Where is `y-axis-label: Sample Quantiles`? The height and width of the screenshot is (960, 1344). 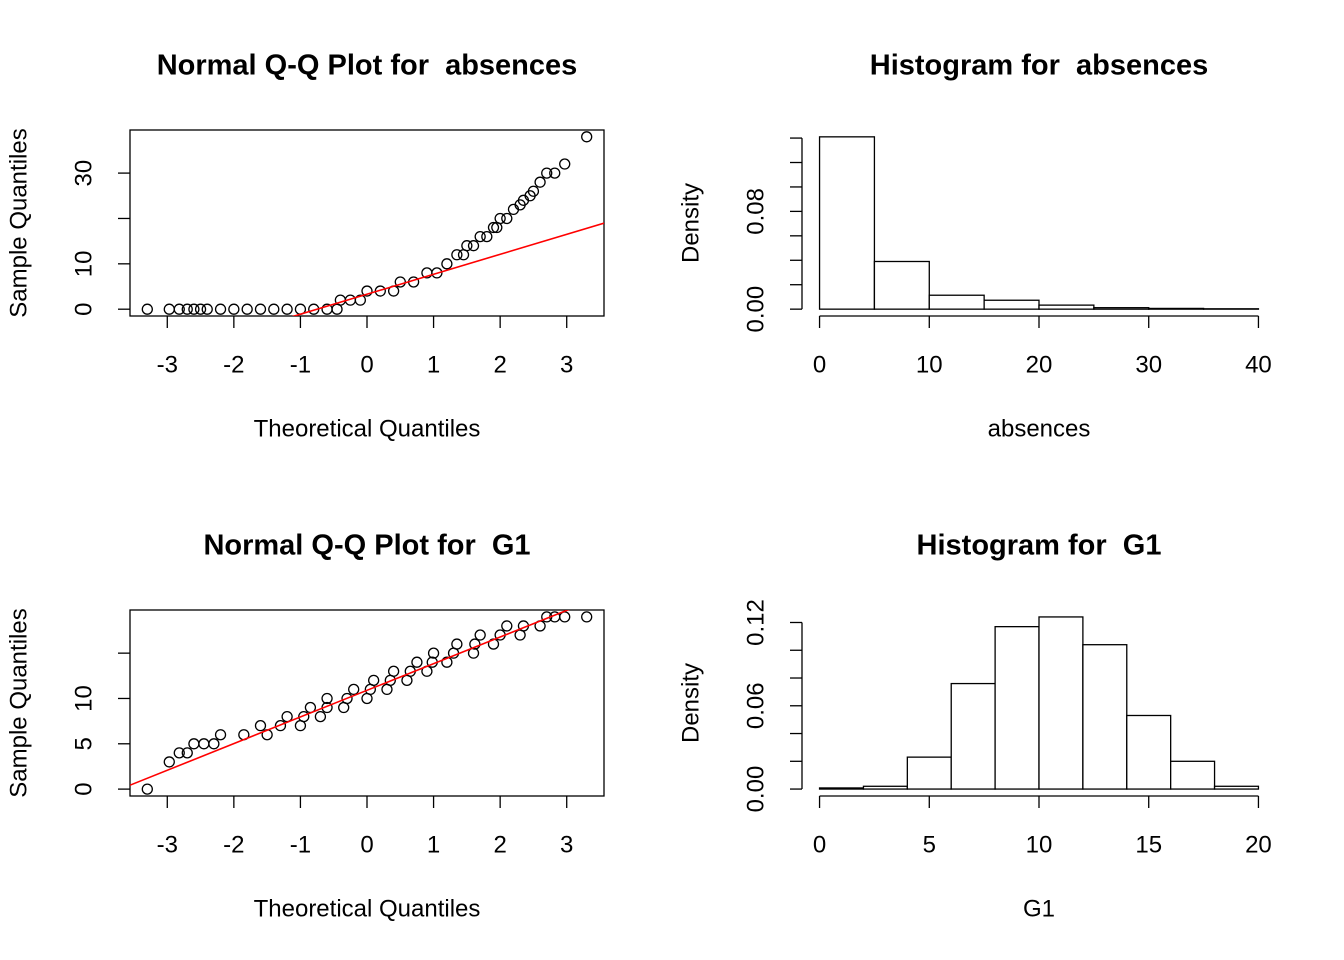 y-axis-label: Sample Quantiles is located at coordinates (18, 702).